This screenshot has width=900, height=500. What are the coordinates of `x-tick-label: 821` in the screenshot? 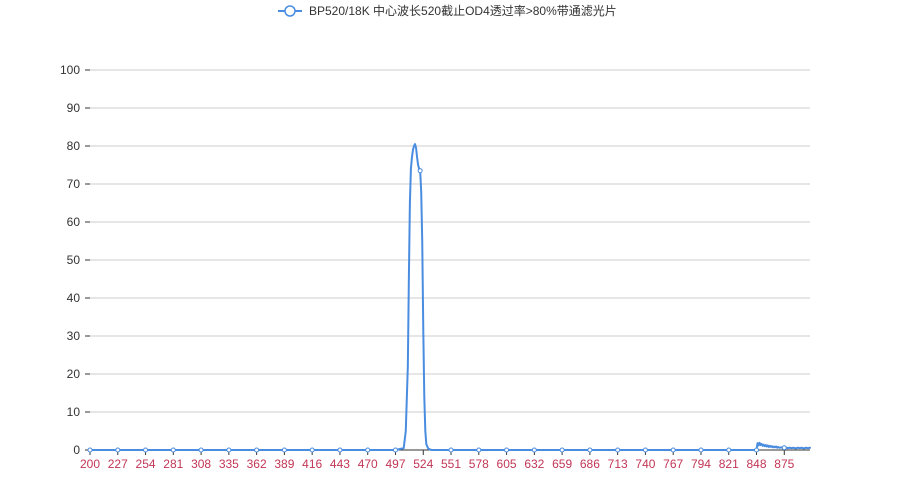 It's located at (729, 464).